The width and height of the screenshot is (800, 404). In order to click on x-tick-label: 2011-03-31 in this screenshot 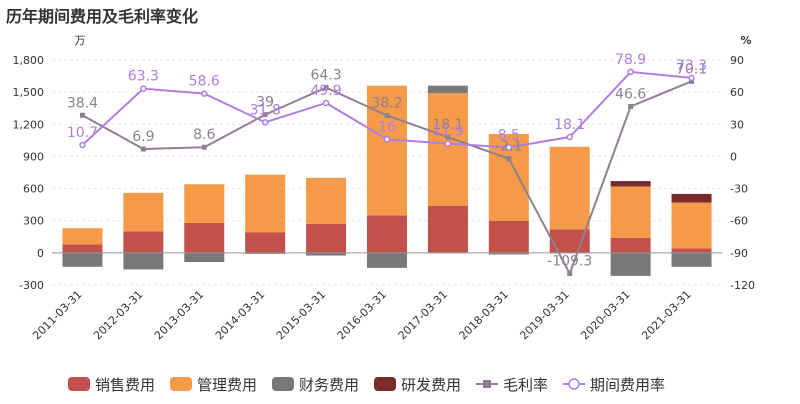, I will do `click(57, 315)`.